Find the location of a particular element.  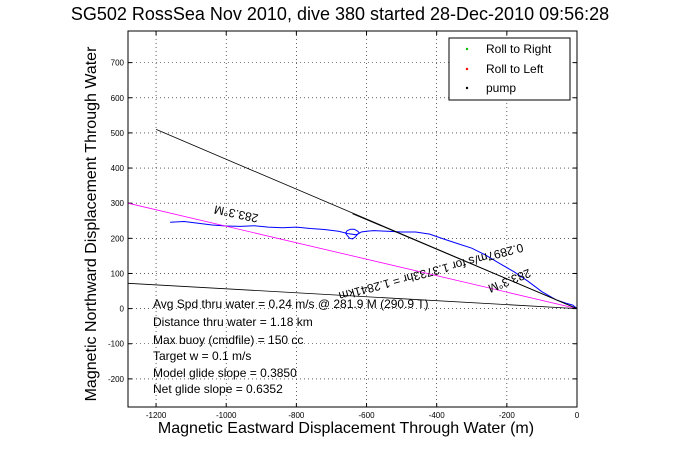

x-tick-label: 0 is located at coordinates (577, 415).